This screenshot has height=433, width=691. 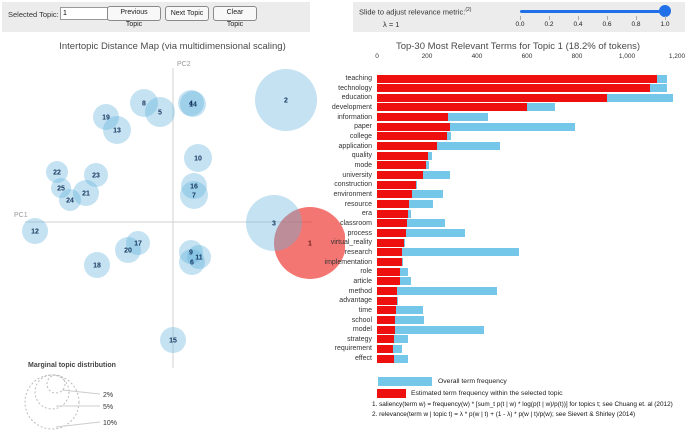 I want to click on topic-bubble-label-3: 3, so click(x=274, y=224).